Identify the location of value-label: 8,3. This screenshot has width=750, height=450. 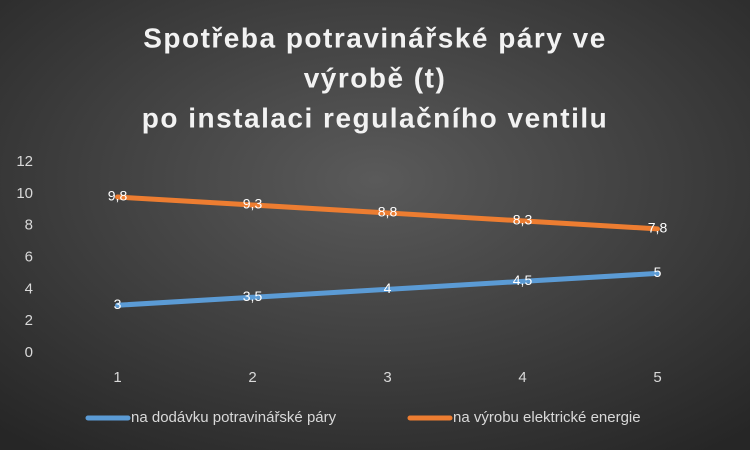
(523, 220).